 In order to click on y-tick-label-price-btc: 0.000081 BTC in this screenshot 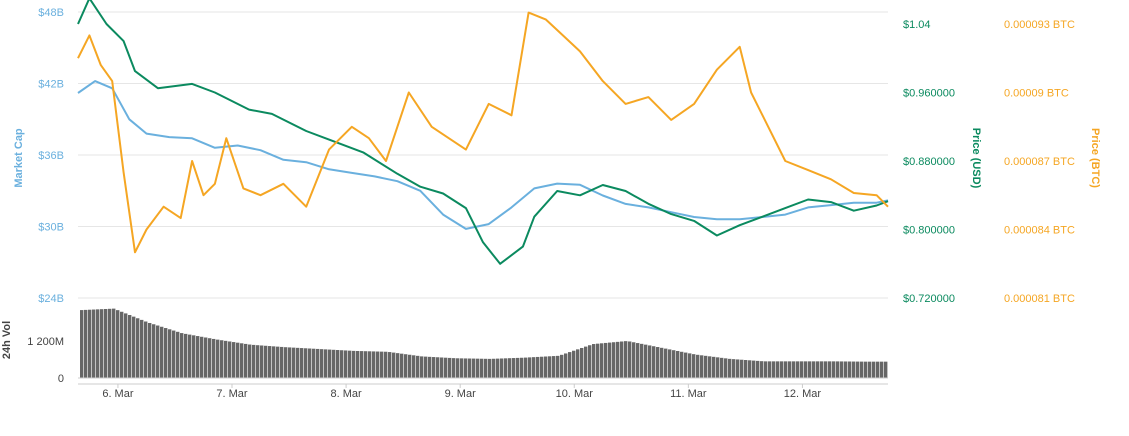, I will do `click(1039, 299)`.